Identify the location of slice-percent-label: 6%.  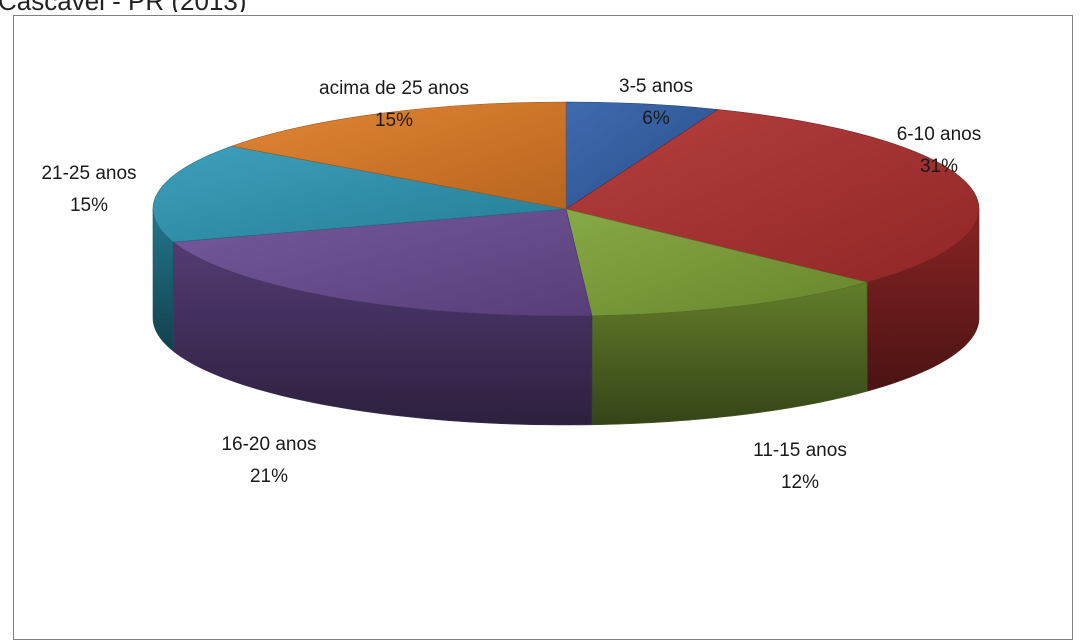
(656, 118).